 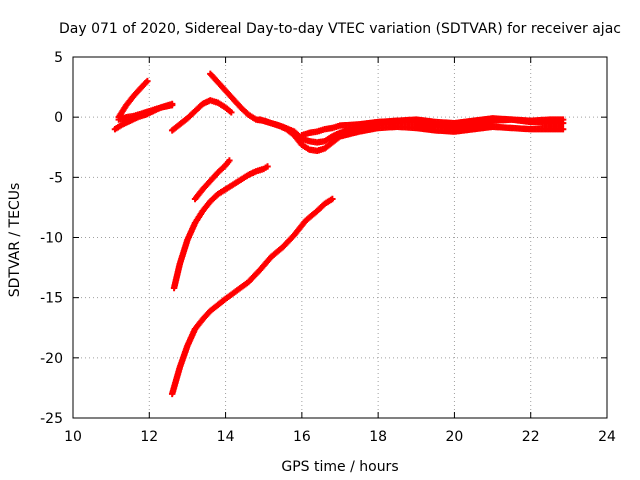 I want to click on y-tick-label: -25, so click(x=51, y=419).